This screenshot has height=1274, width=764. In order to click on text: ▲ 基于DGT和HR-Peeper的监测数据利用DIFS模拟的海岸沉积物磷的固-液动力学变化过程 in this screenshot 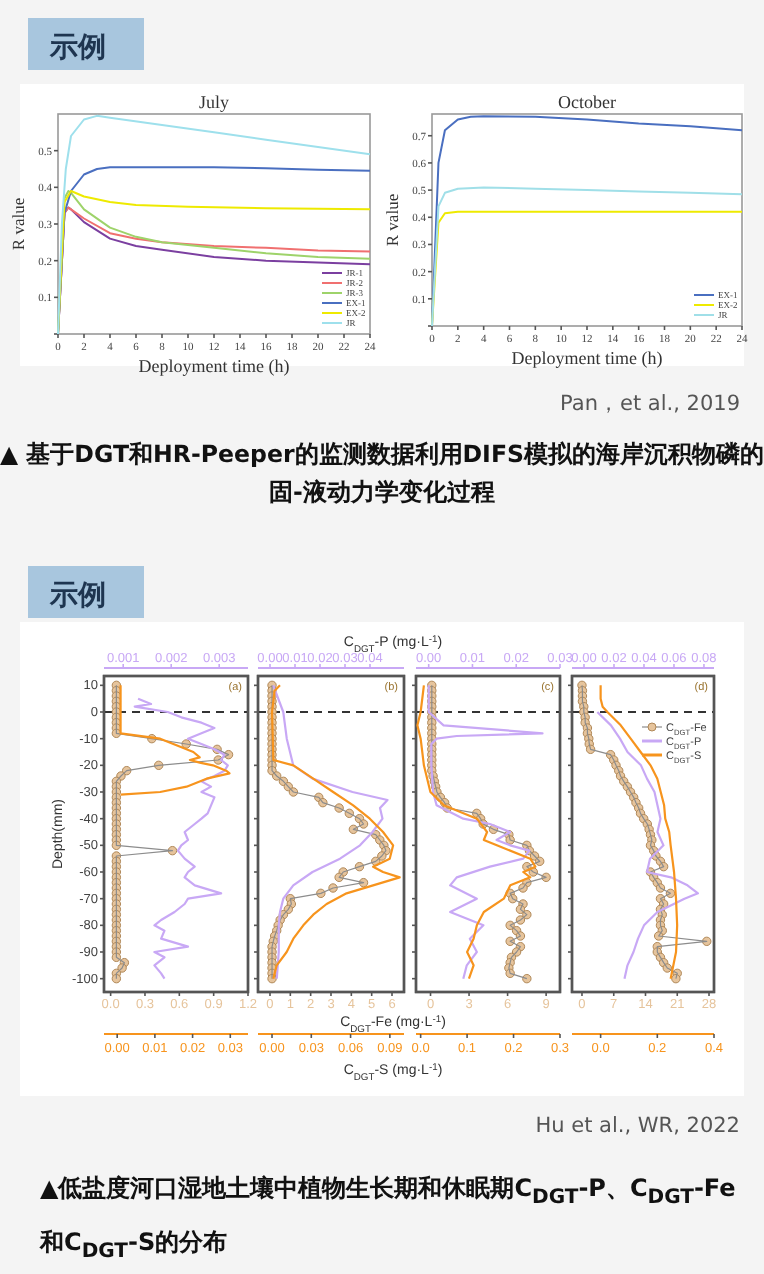, I will do `click(382, 474)`.